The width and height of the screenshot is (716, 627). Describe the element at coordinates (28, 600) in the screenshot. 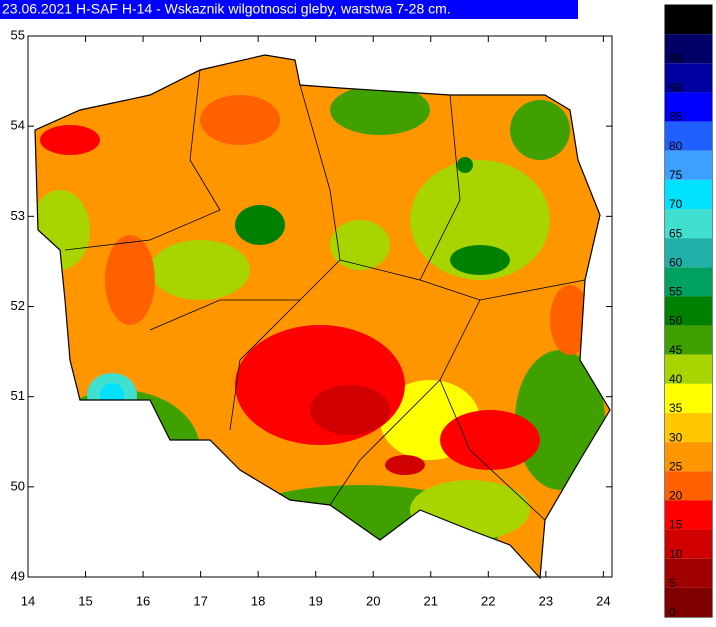

I see `x-tick-label: 14` at that location.